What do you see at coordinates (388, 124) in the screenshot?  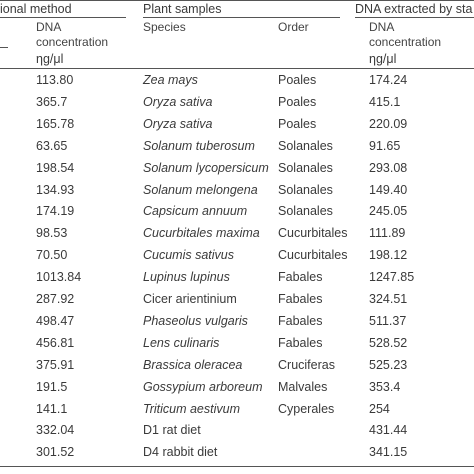 I see `cell-conc-stabilized: 220.09` at bounding box center [388, 124].